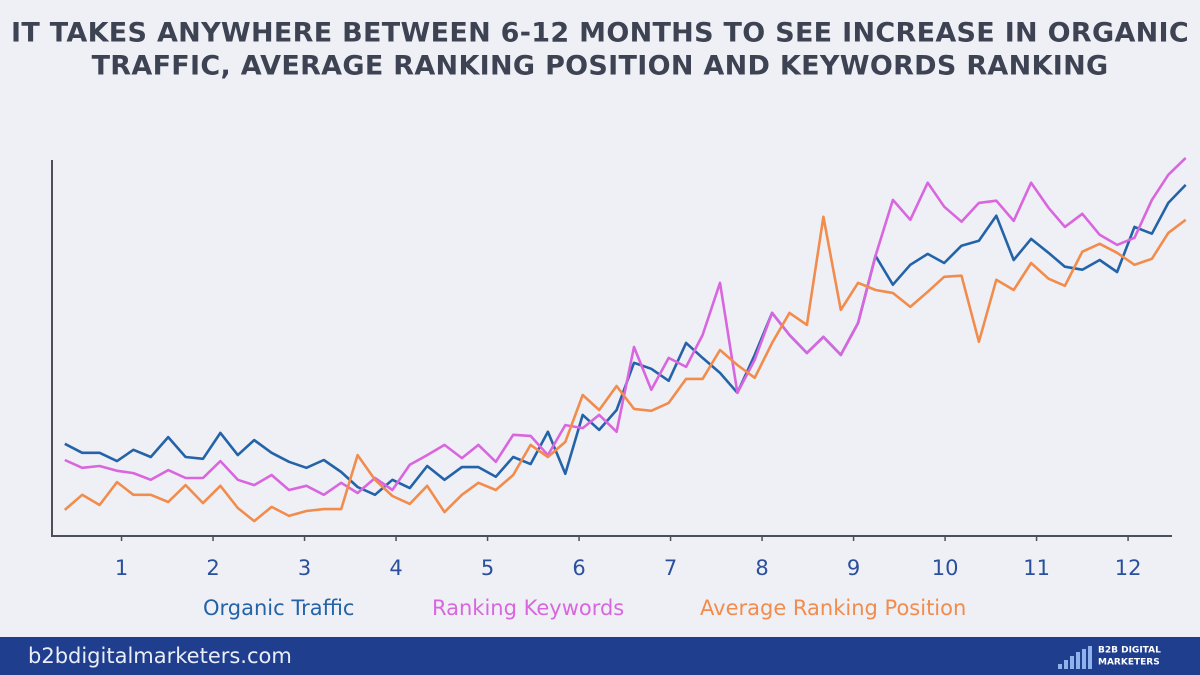 The height and width of the screenshot is (675, 1200). I want to click on footer-url: b2bdigitalmarketers.com, so click(160, 656).